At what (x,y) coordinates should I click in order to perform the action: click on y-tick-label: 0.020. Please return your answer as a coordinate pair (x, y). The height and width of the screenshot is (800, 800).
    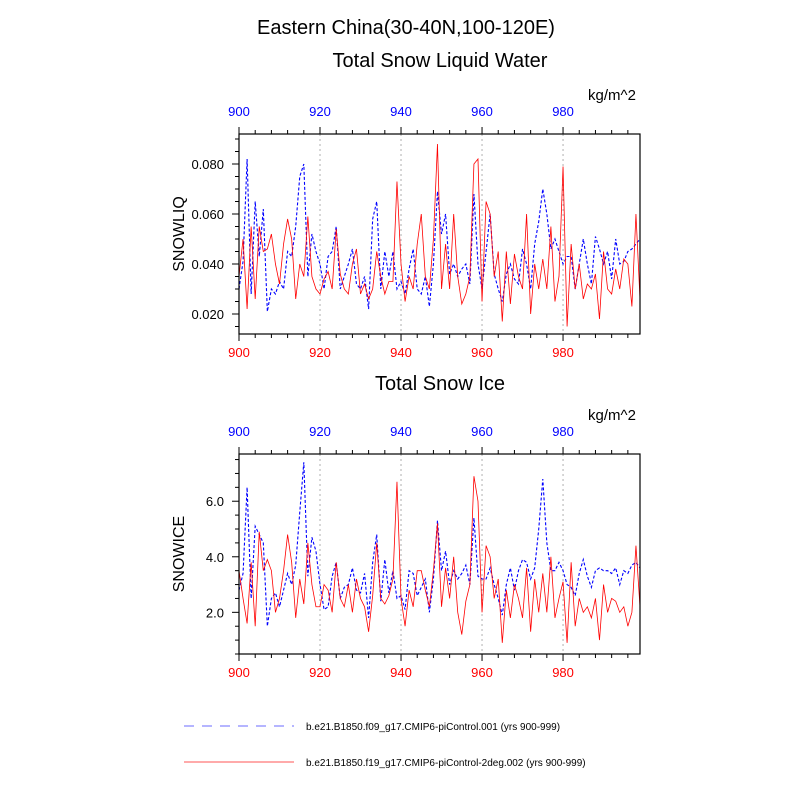
    Looking at the image, I should click on (207, 314).